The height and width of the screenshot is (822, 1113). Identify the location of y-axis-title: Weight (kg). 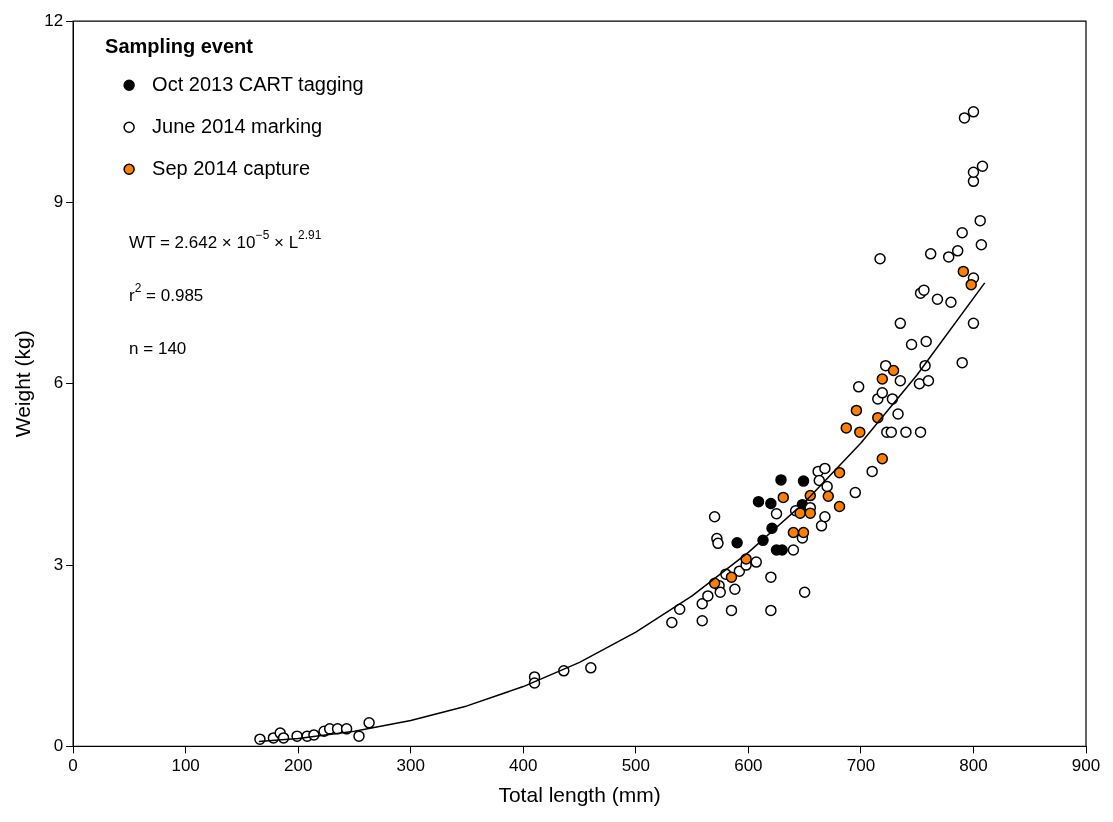
(23, 384).